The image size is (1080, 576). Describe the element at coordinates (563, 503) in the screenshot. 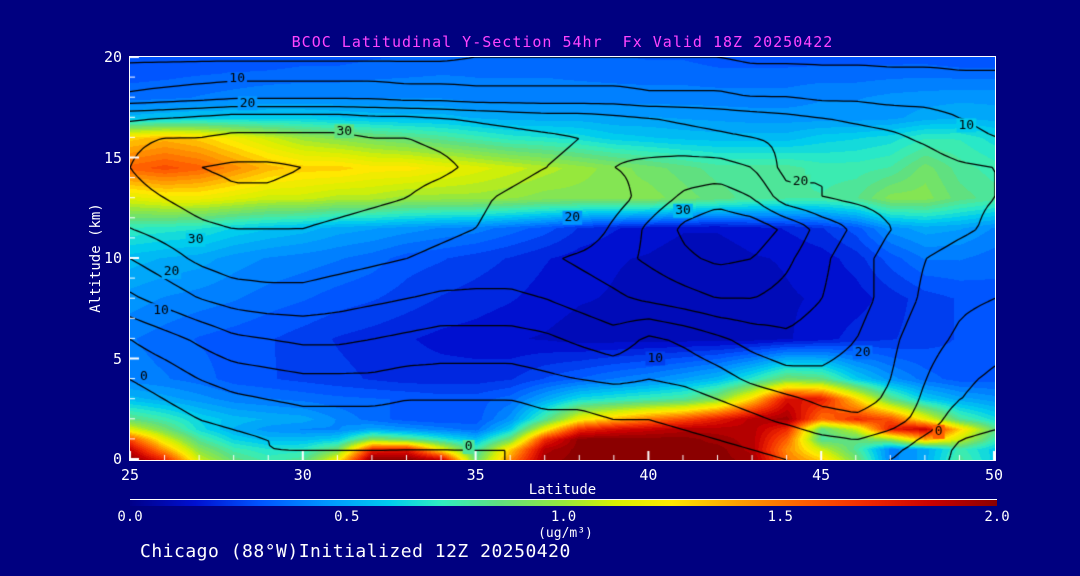

I see `colorbar-gradient` at that location.